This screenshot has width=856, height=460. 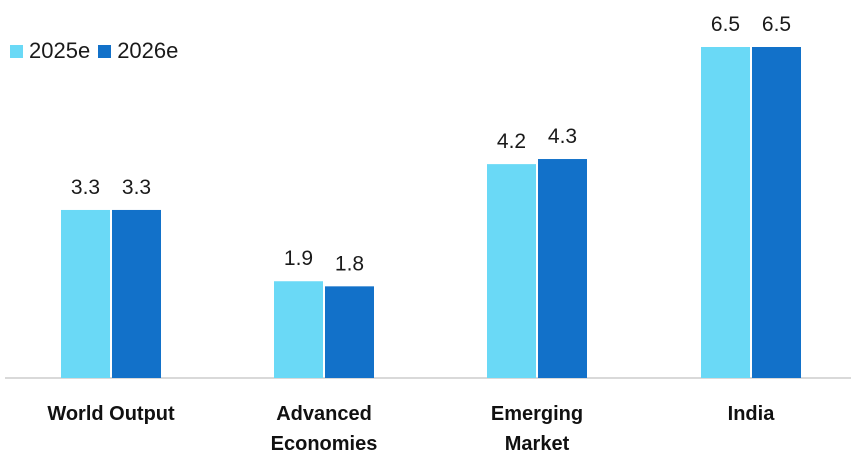 I want to click on legend-item-2025e: 2025e, so click(x=50, y=51).